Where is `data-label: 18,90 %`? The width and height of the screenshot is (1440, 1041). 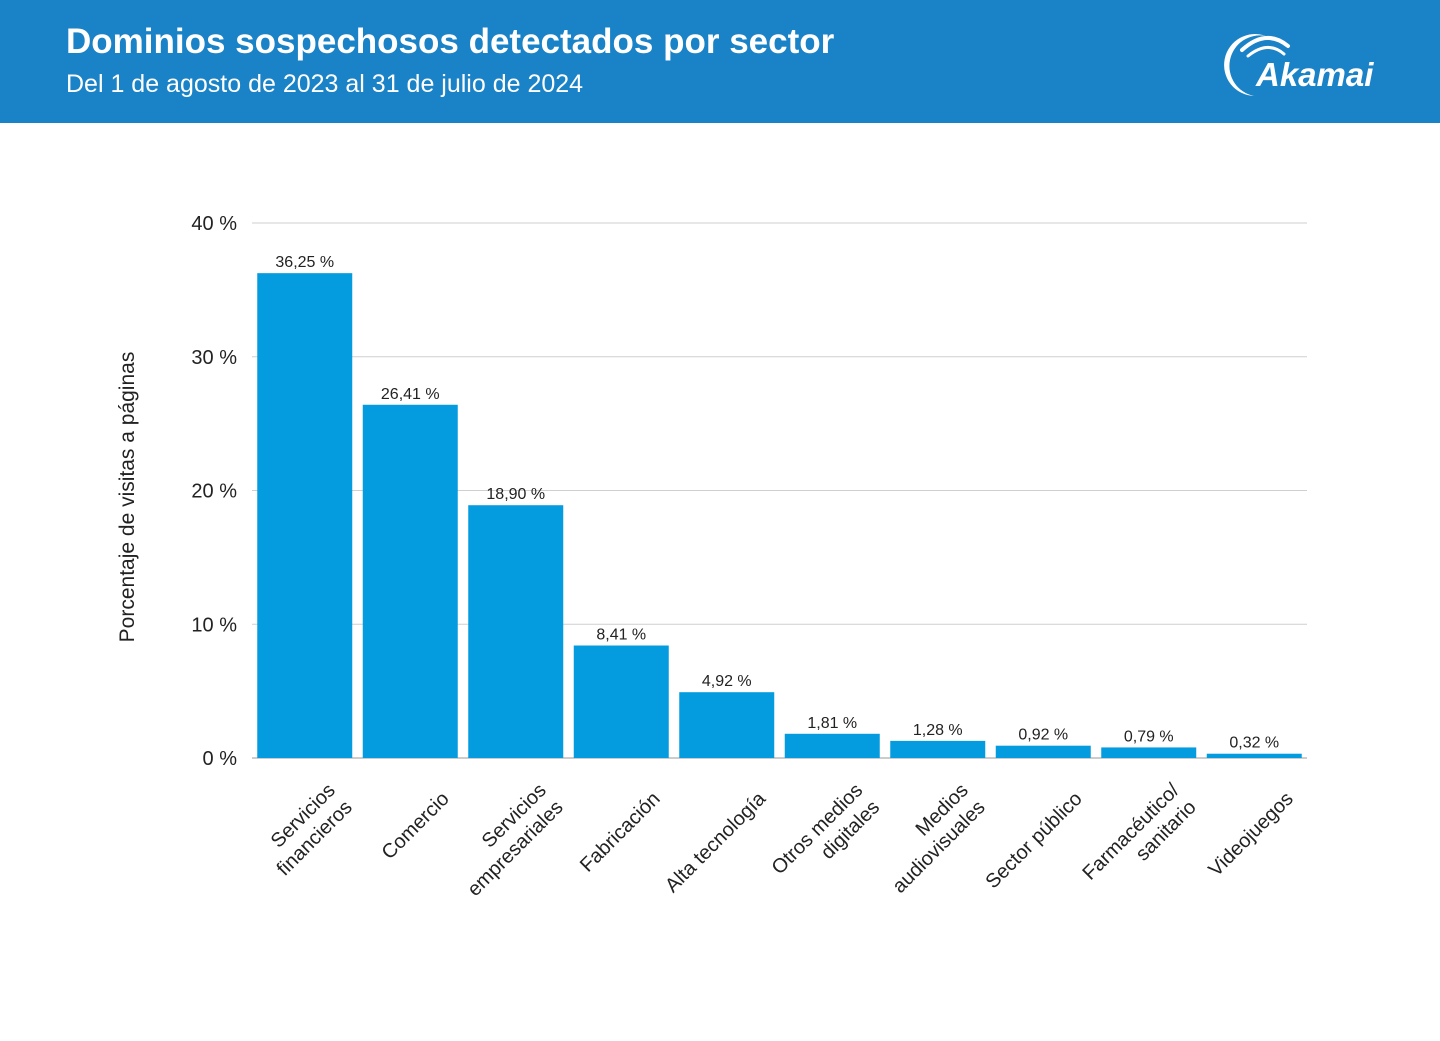
data-label: 18,90 % is located at coordinates (515, 494).